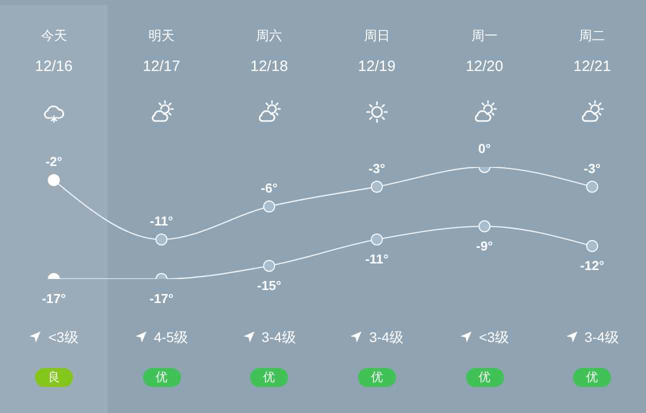  What do you see at coordinates (53, 162) in the screenshot?
I see `data-label: -2°` at bounding box center [53, 162].